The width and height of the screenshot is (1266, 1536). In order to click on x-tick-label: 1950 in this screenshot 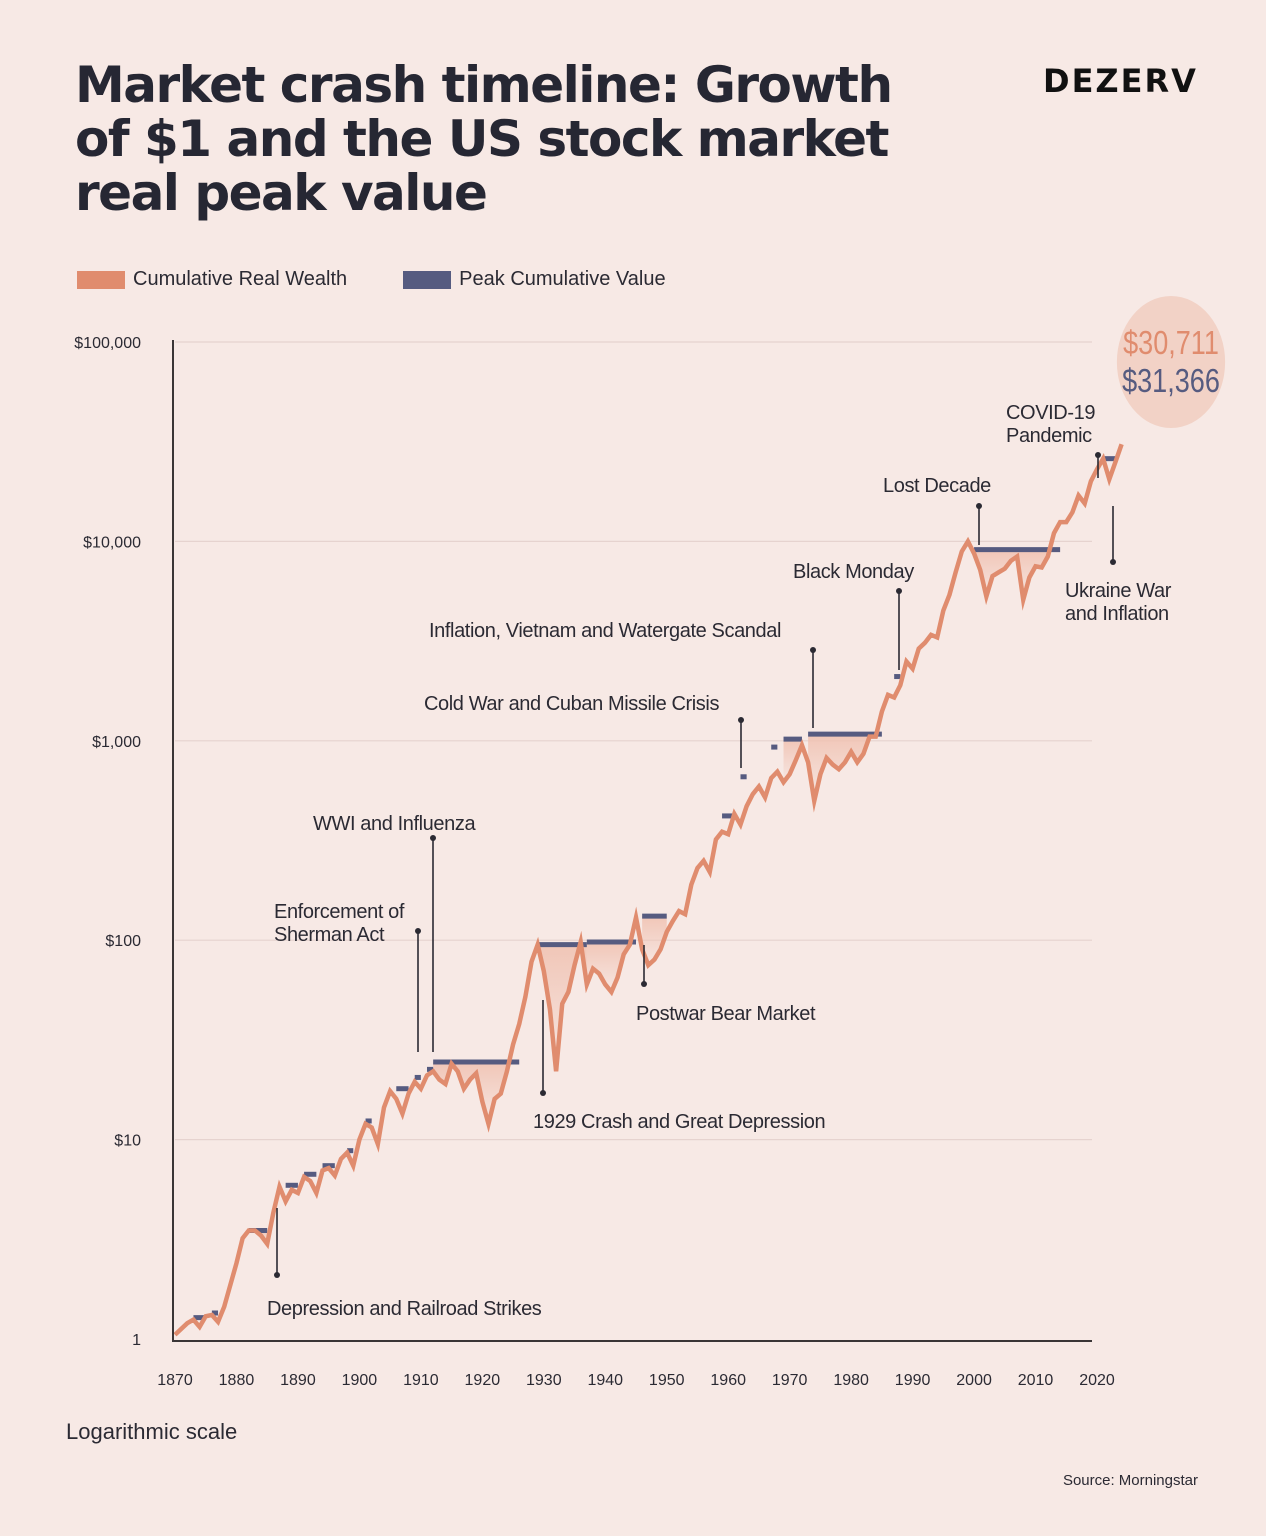, I will do `click(667, 1380)`.